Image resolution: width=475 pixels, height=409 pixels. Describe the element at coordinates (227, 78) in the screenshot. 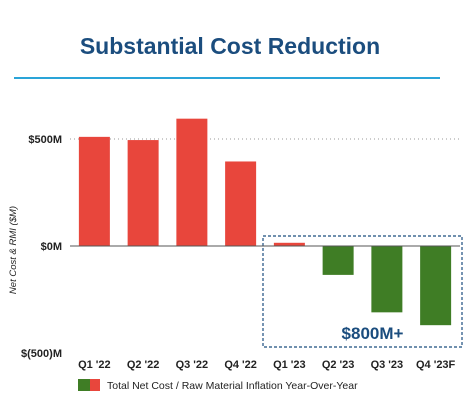

I see `title-divider` at that location.